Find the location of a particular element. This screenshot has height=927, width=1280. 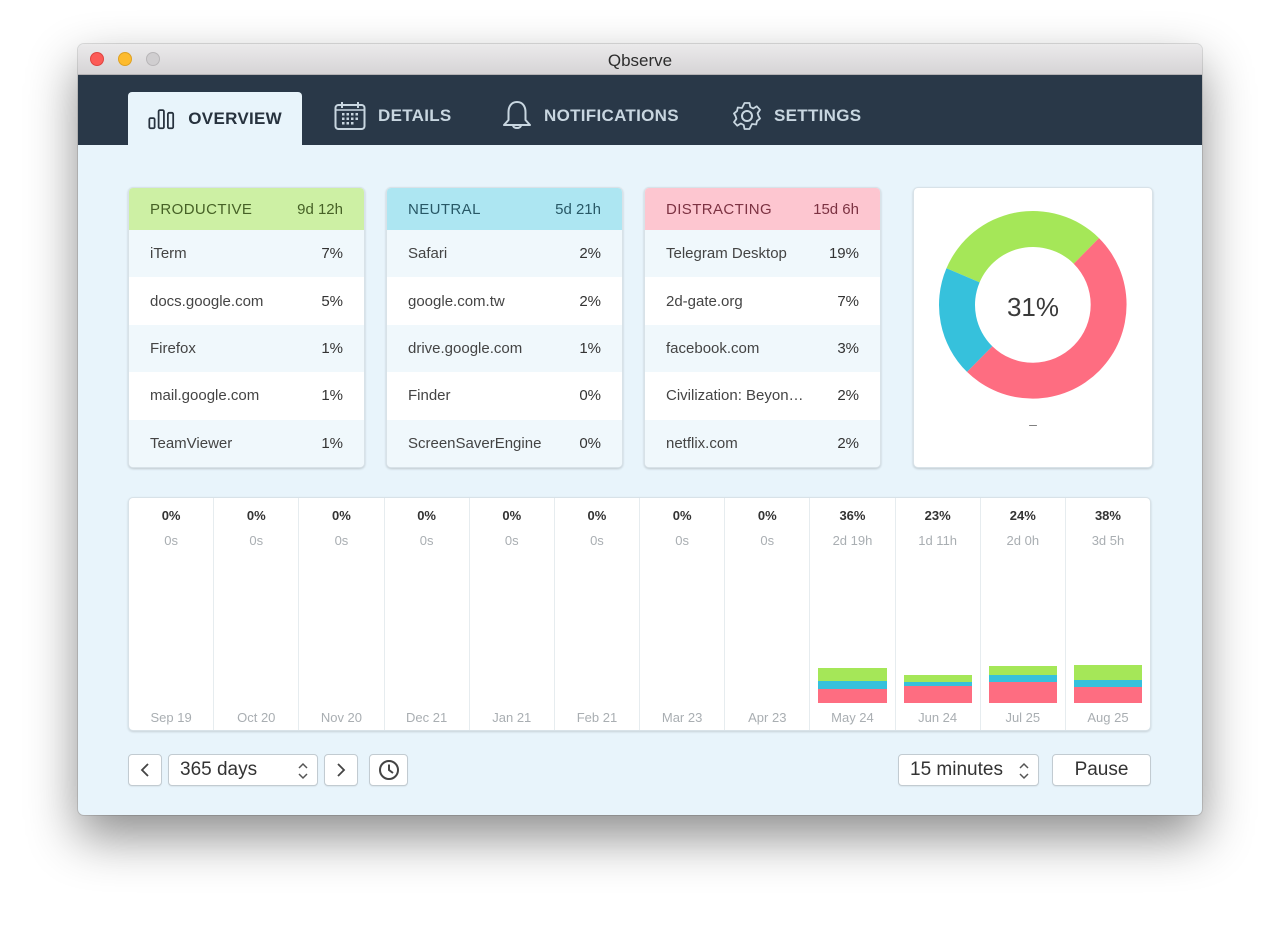

item-pct: 5% is located at coordinates (332, 301).